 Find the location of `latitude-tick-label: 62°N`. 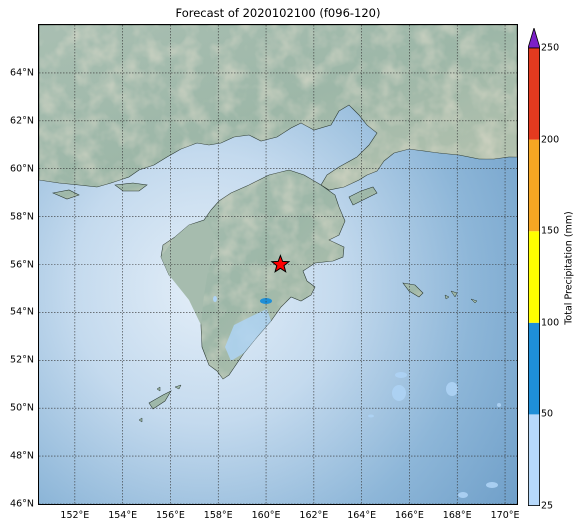

latitude-tick-label: 62°N is located at coordinates (22, 121).